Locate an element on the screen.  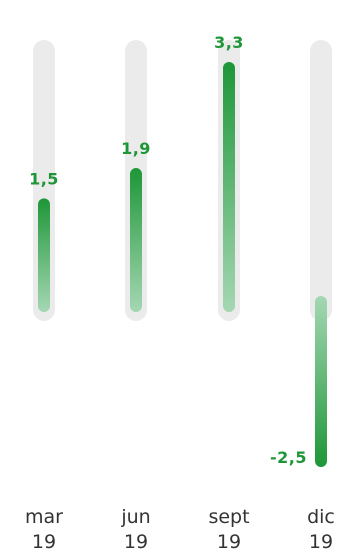
value-label-mar: 1,5 is located at coordinates (44, 178).